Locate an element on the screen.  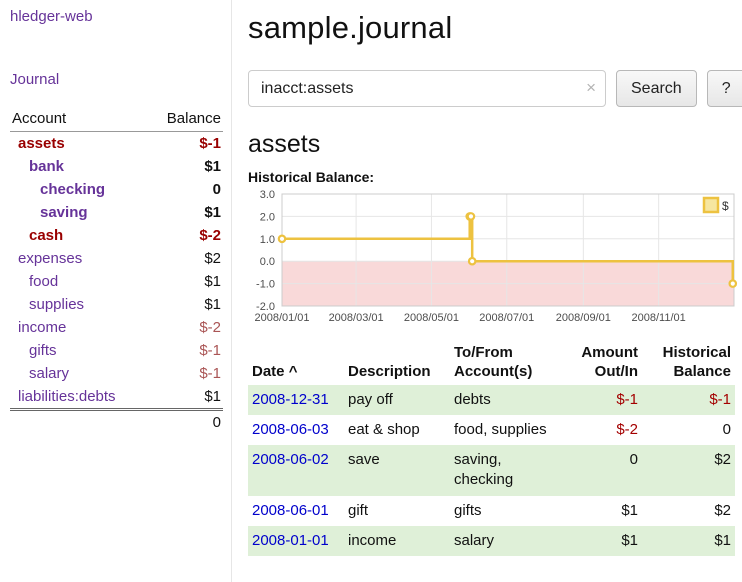
transaction-accounts: food, supplies is located at coordinates (500, 429).